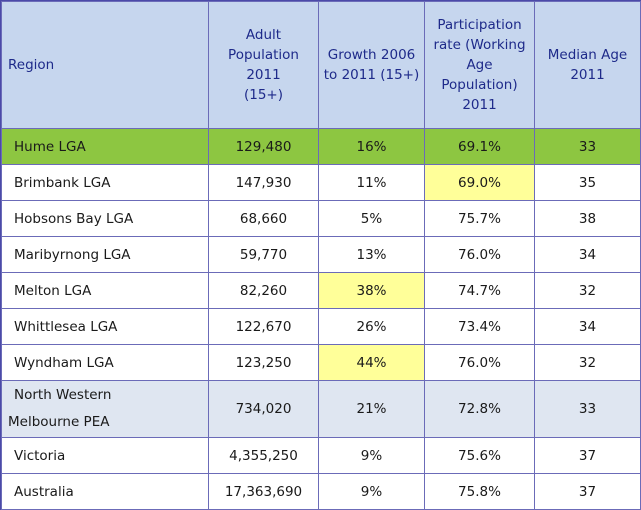 Image resolution: width=641 pixels, height=510 pixels. What do you see at coordinates (263, 326) in the screenshot?
I see `cell-population: 122,670` at bounding box center [263, 326].